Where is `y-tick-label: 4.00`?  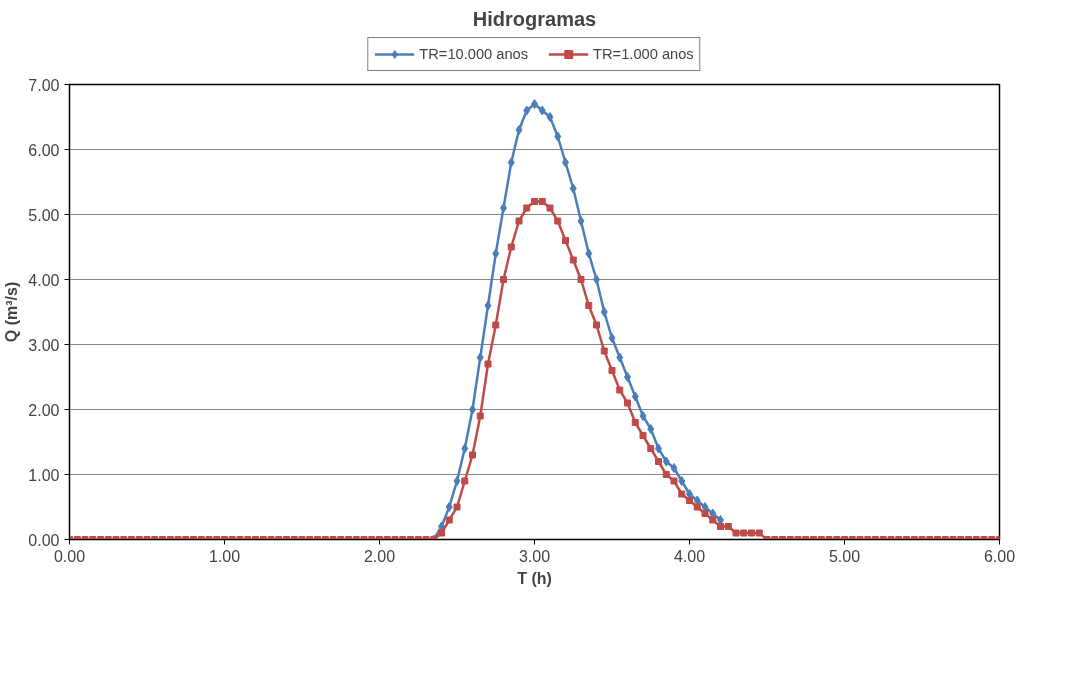
y-tick-label: 4.00 is located at coordinates (44, 280).